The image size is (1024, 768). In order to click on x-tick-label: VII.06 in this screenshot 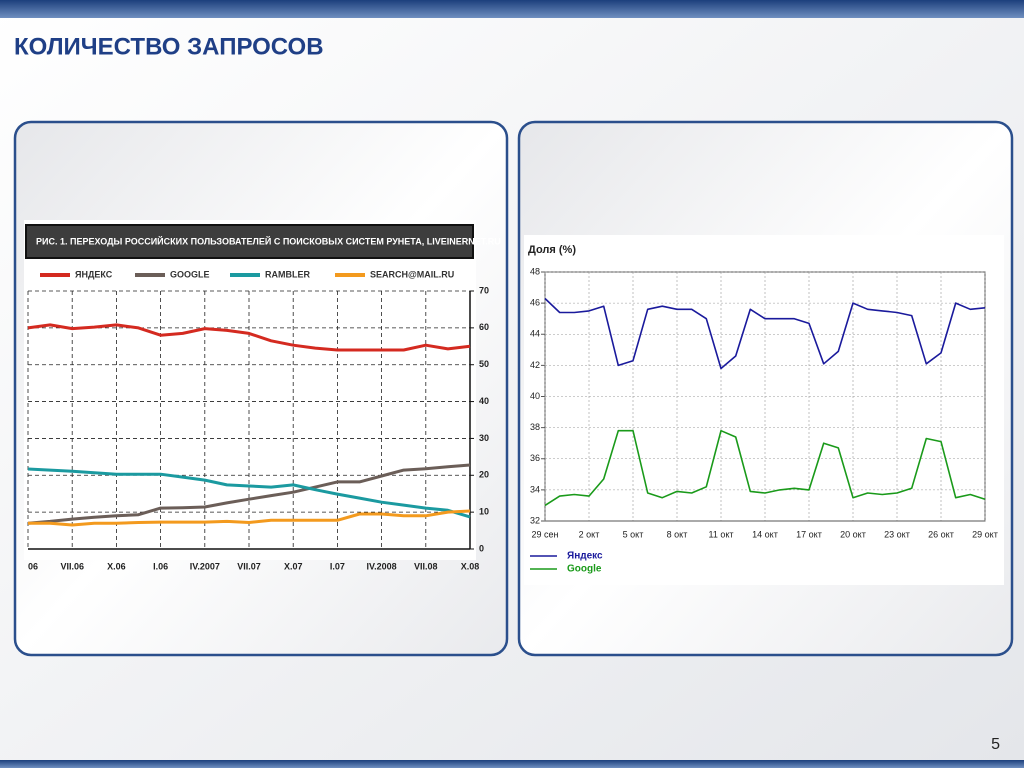, I will do `click(72, 566)`.